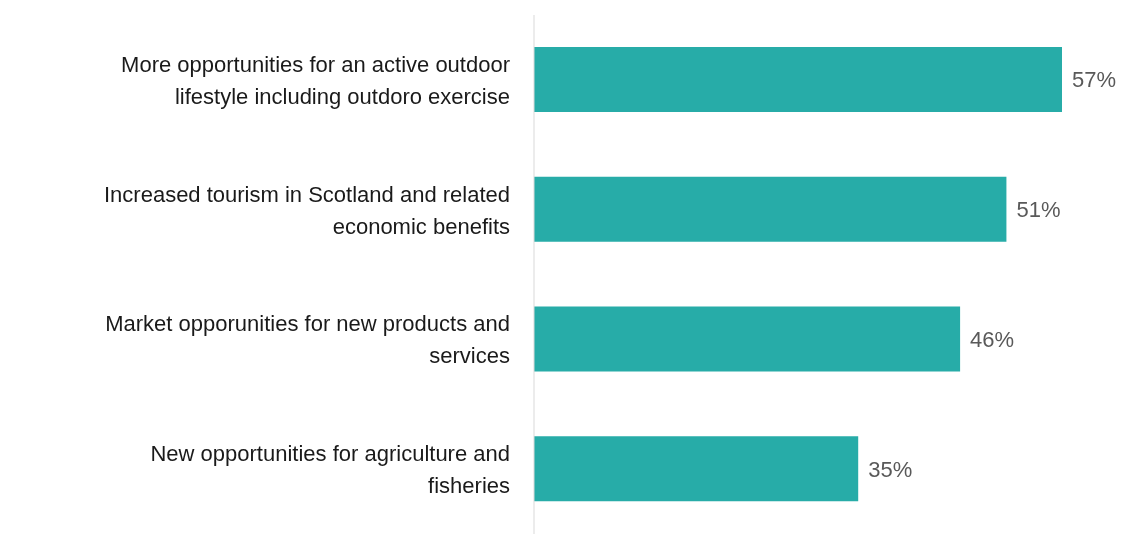 The width and height of the screenshot is (1126, 534). Describe the element at coordinates (330, 469) in the screenshot. I see `y-tick-label: New opportunities for agriculture and fisheries` at that location.